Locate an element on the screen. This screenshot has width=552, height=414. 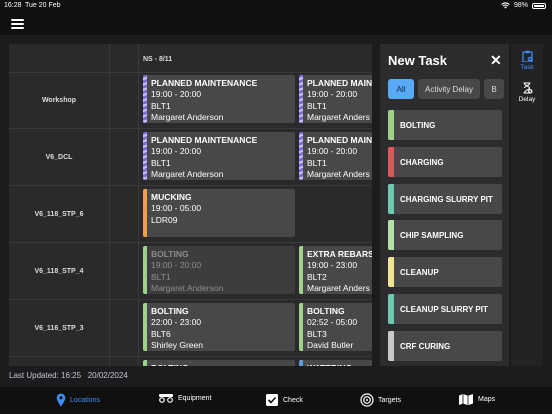
task-type-label: BOLTING is located at coordinates (418, 125).